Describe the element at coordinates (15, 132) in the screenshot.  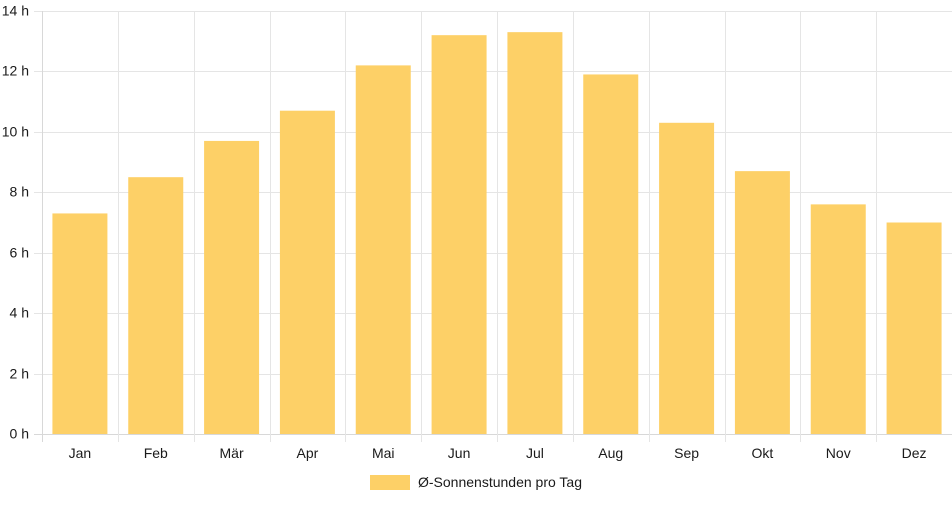
I see `y-tick-label: 10 h` at that location.